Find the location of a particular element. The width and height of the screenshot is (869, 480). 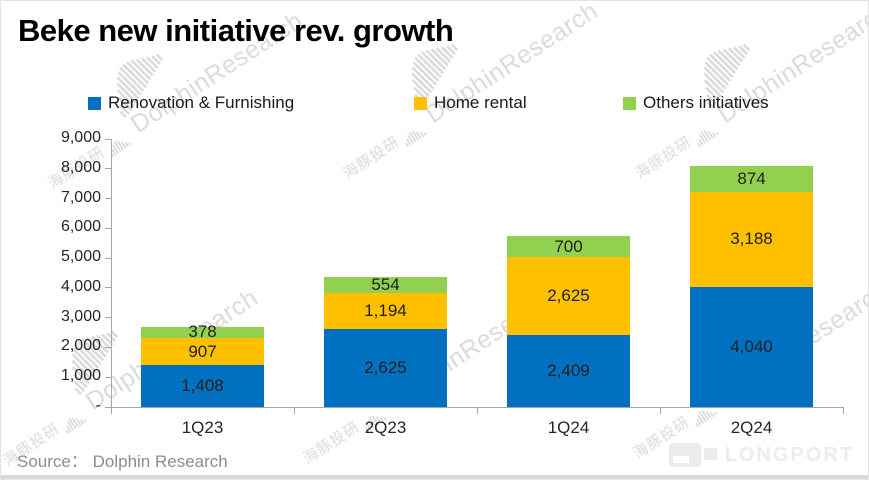

bar-segment: 1,408 is located at coordinates (202, 386).